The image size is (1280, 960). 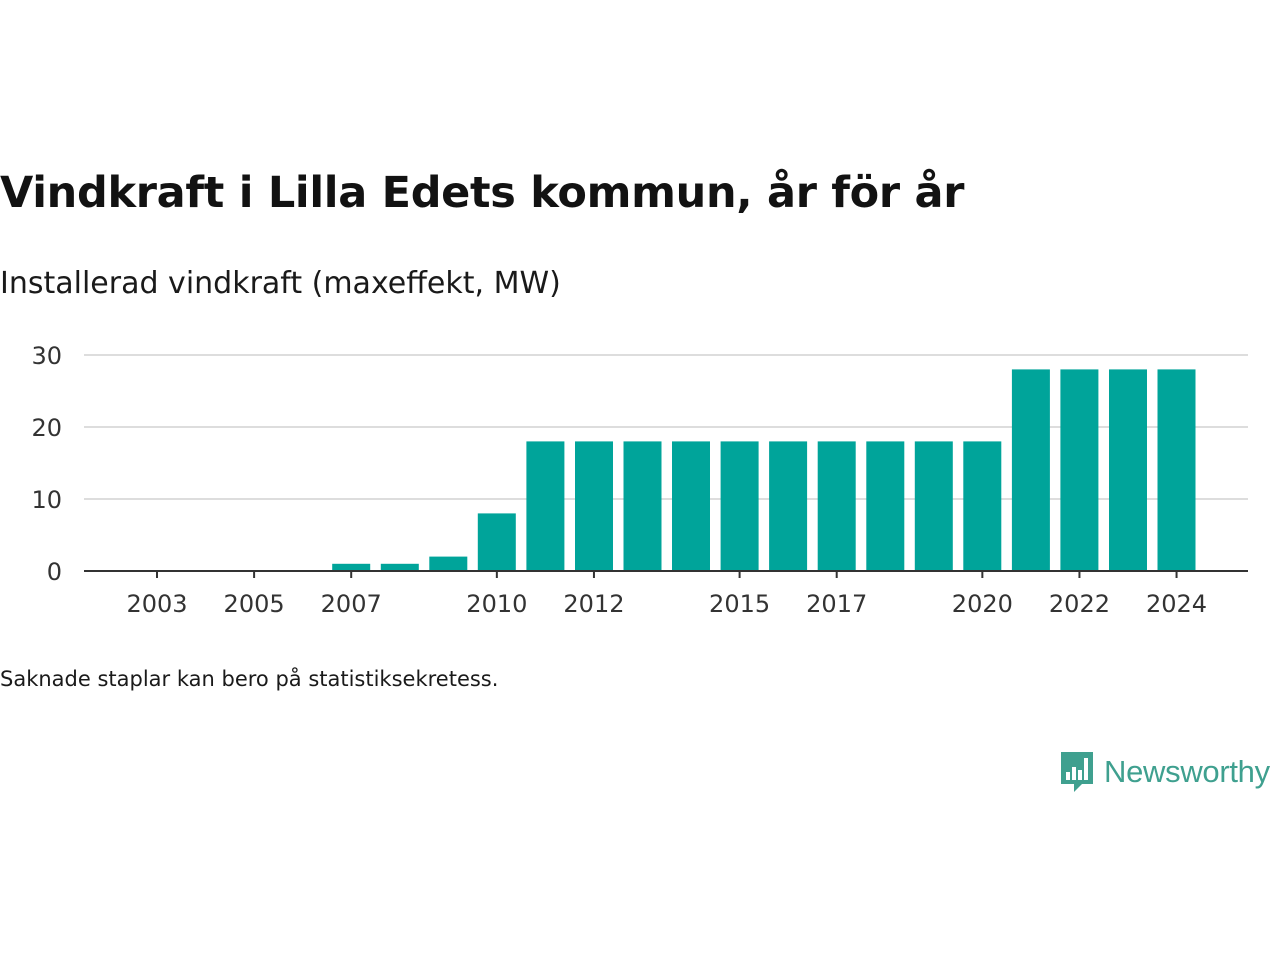 I want to click on bar-2021, so click(x=1030, y=470).